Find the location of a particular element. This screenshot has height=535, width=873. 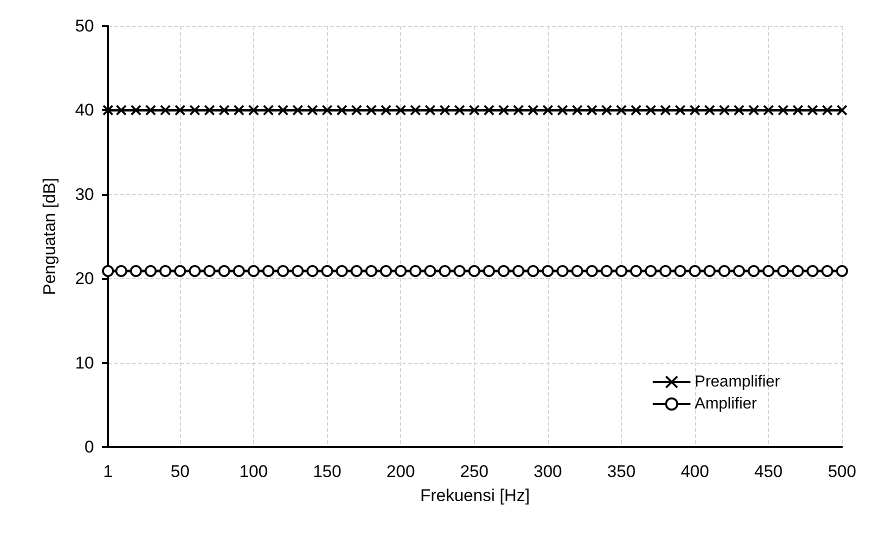

y-tick-label: 10 is located at coordinates (84, 362).